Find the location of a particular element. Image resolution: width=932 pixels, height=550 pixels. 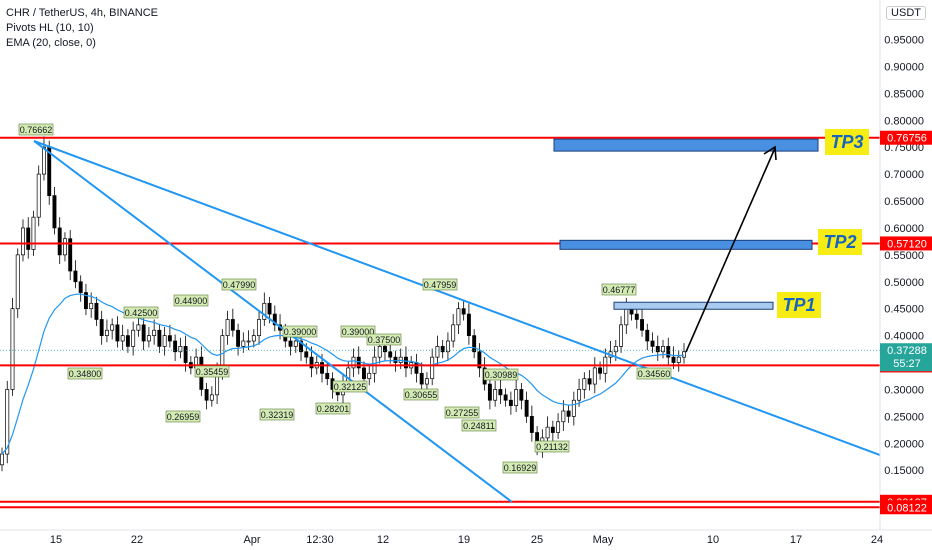

price-tick-label: 0.30000 is located at coordinates (904, 390).